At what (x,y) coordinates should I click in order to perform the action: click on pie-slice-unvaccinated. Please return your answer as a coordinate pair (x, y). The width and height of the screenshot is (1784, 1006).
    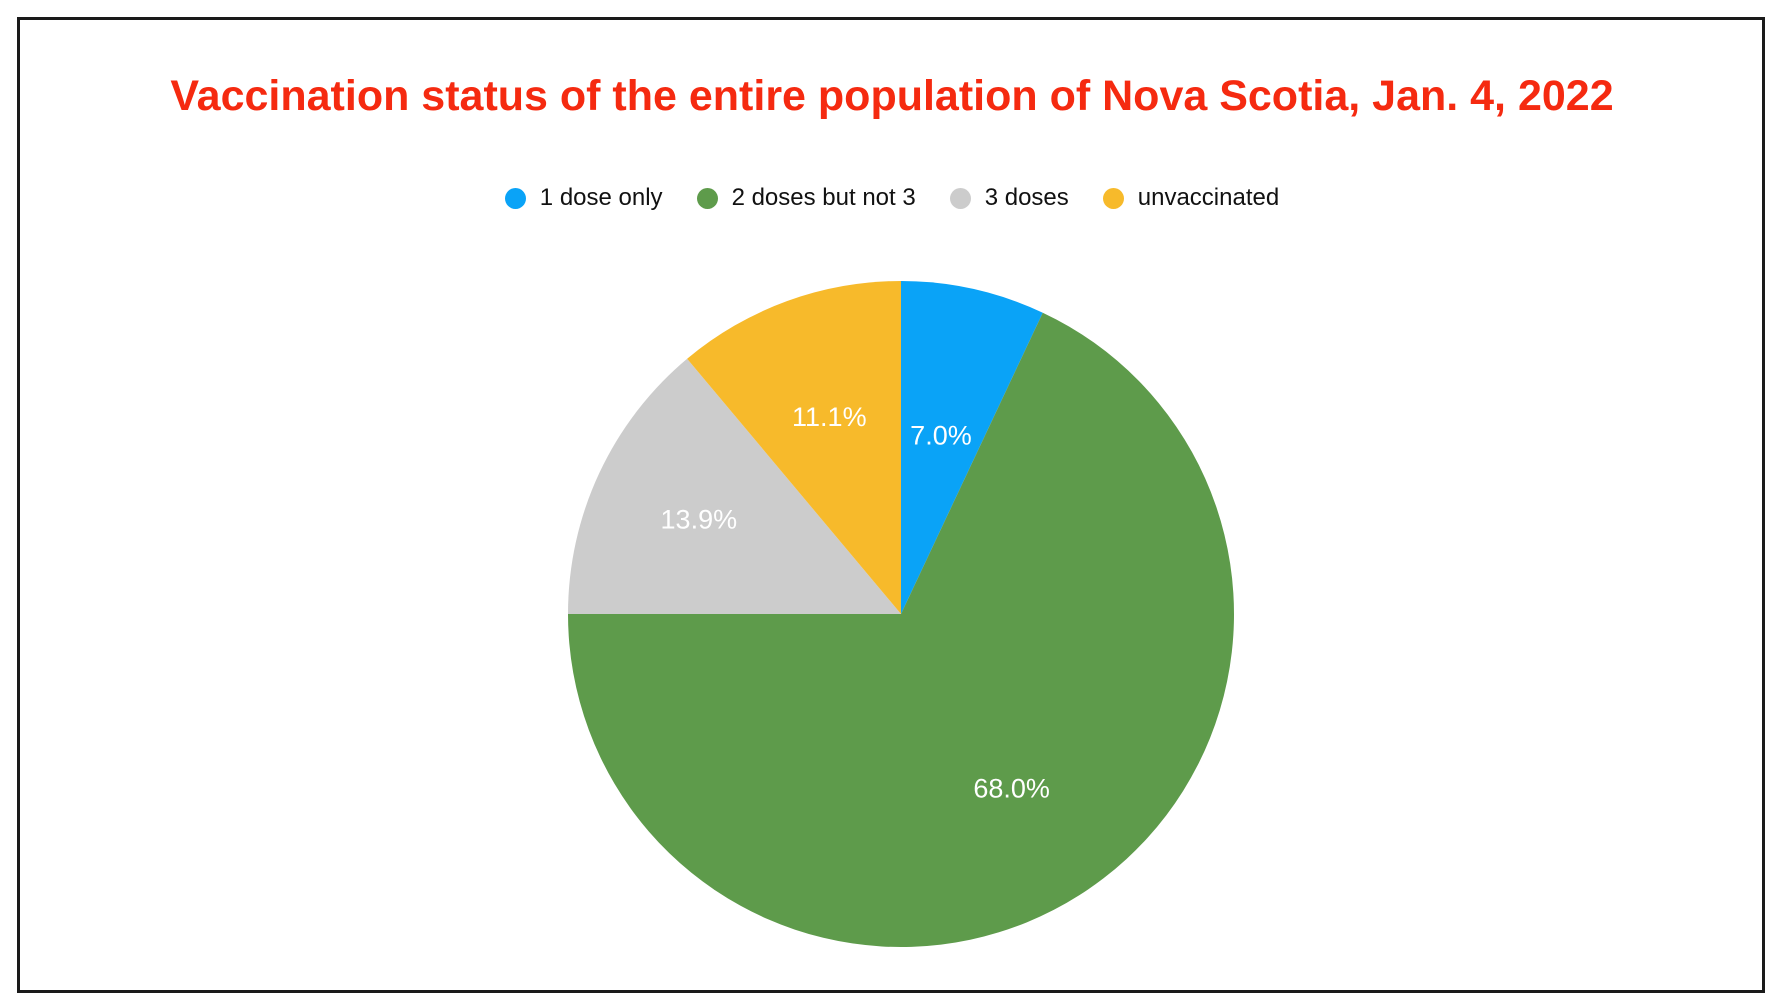
    Looking at the image, I should click on (794, 447).